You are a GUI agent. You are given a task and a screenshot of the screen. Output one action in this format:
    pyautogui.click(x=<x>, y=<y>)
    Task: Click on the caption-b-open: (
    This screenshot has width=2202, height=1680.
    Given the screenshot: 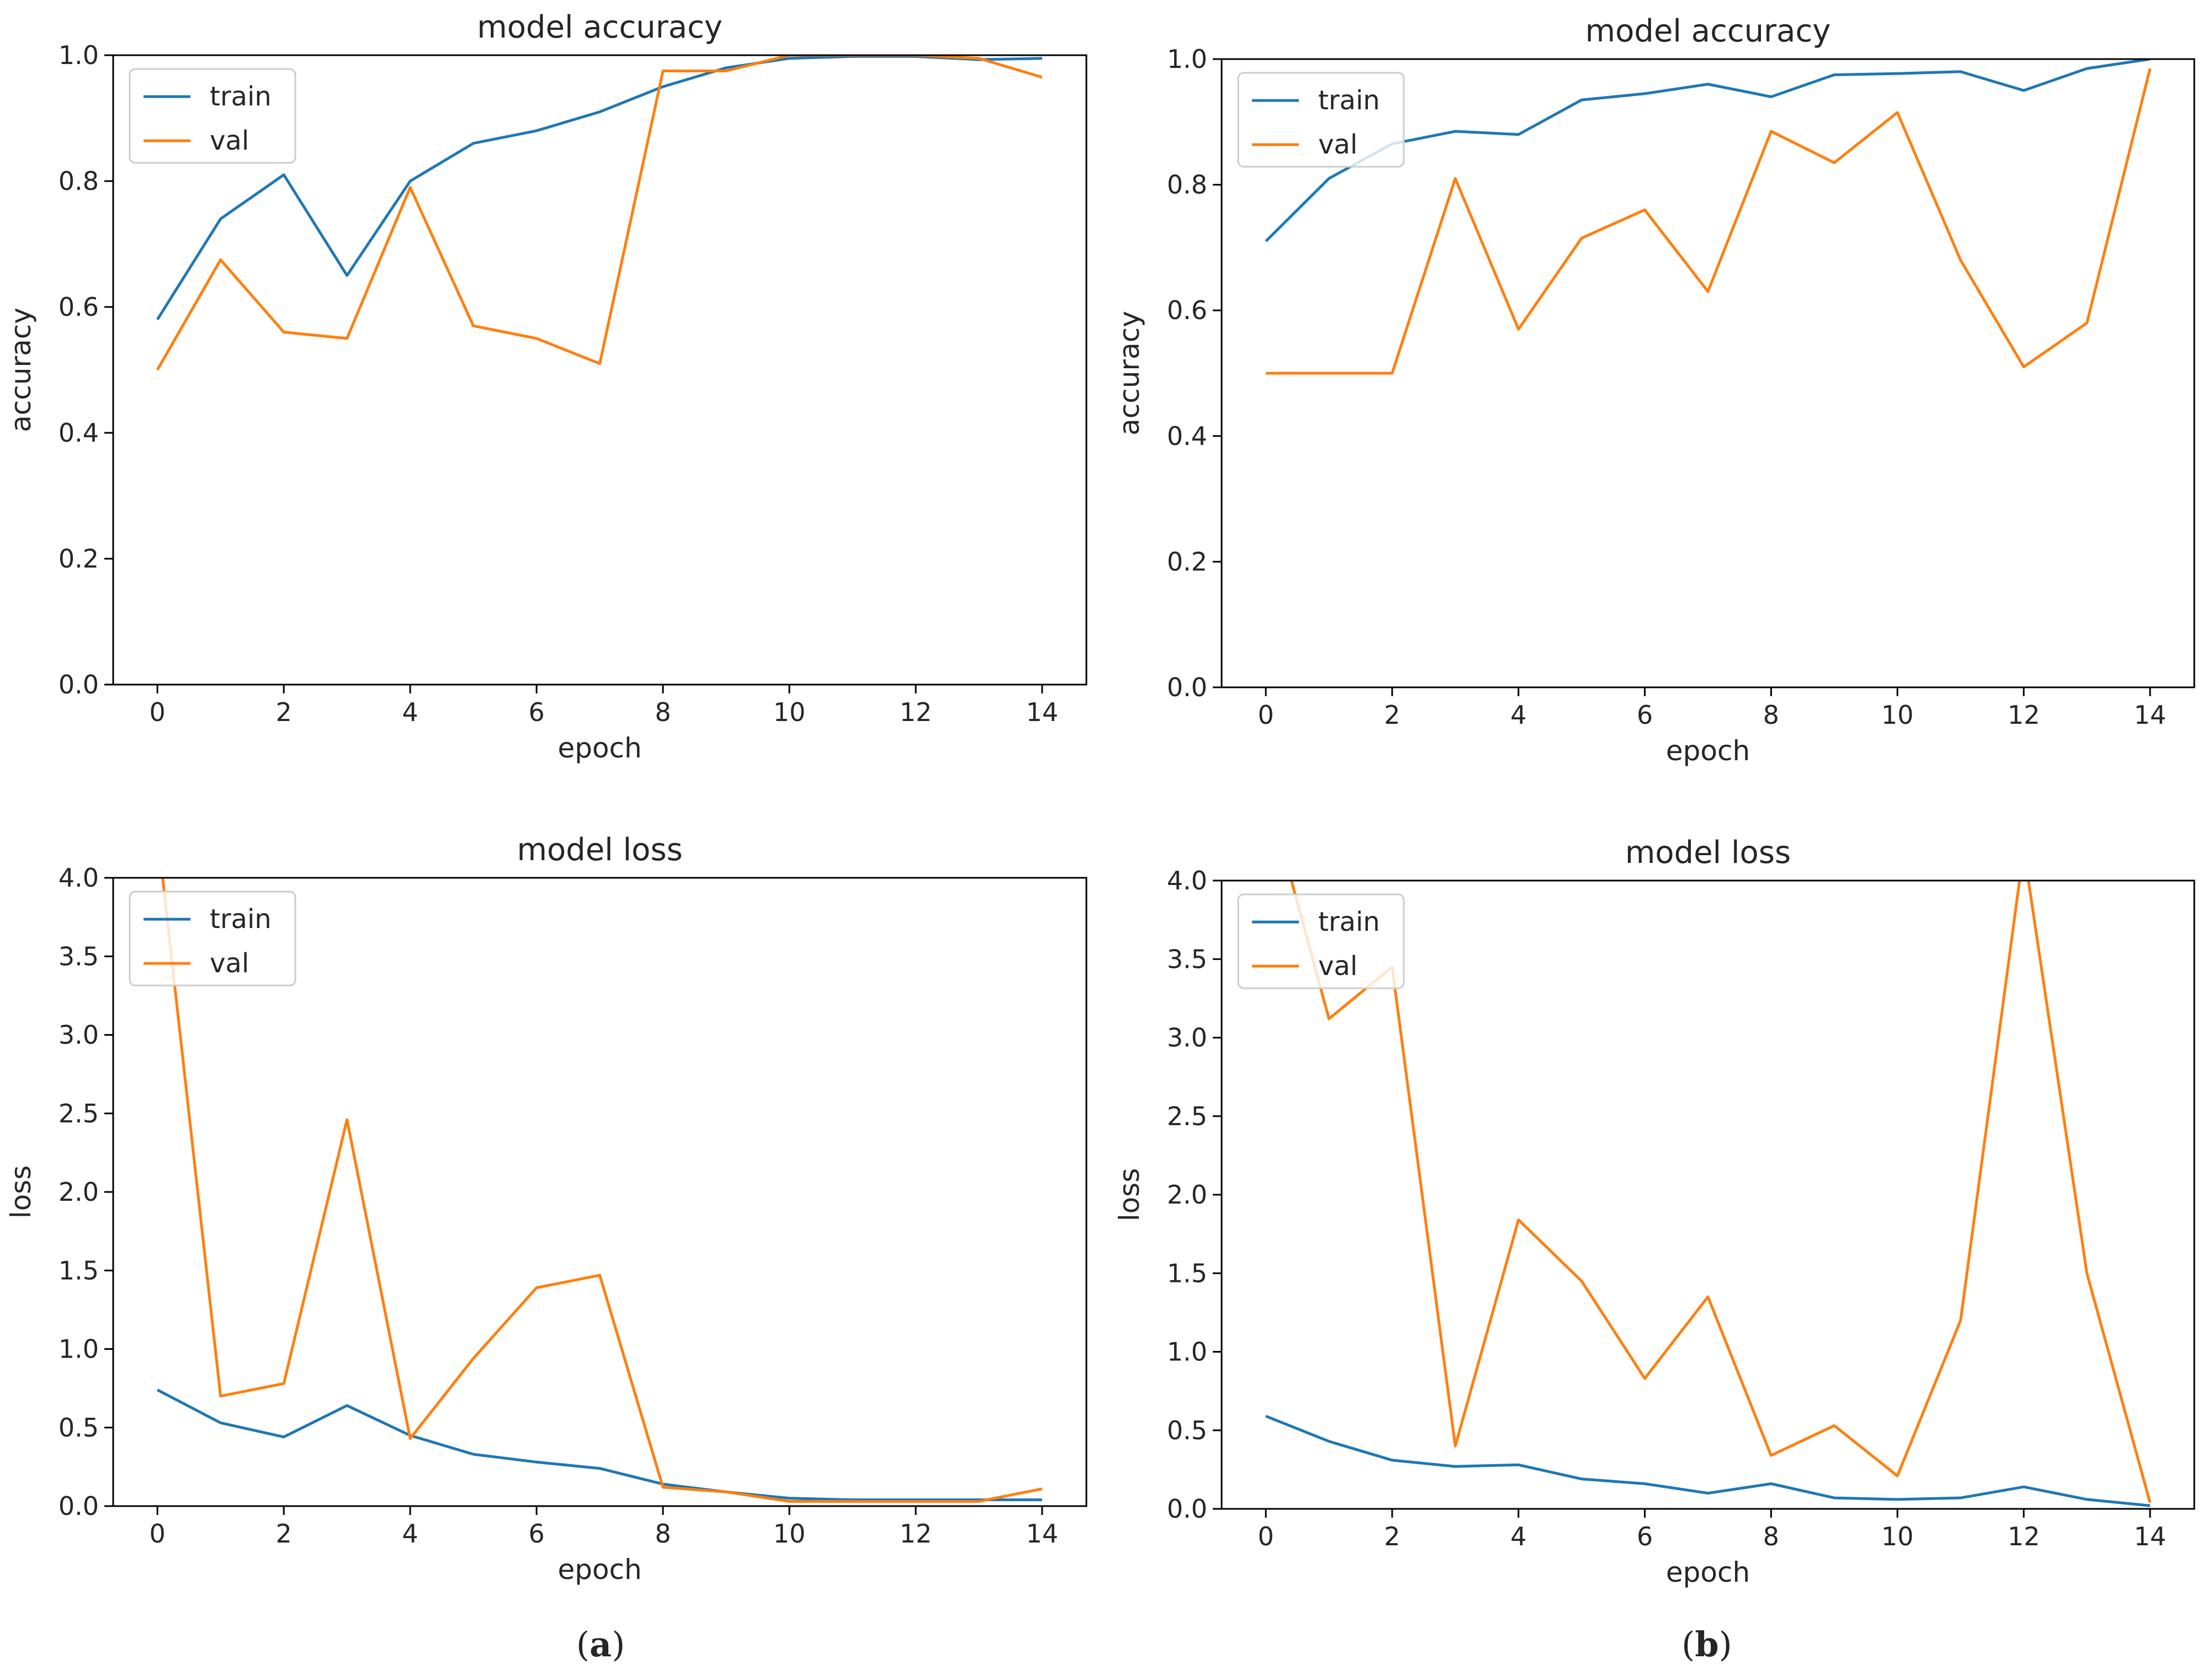 What is the action you would take?
    pyautogui.click(x=1688, y=1644)
    